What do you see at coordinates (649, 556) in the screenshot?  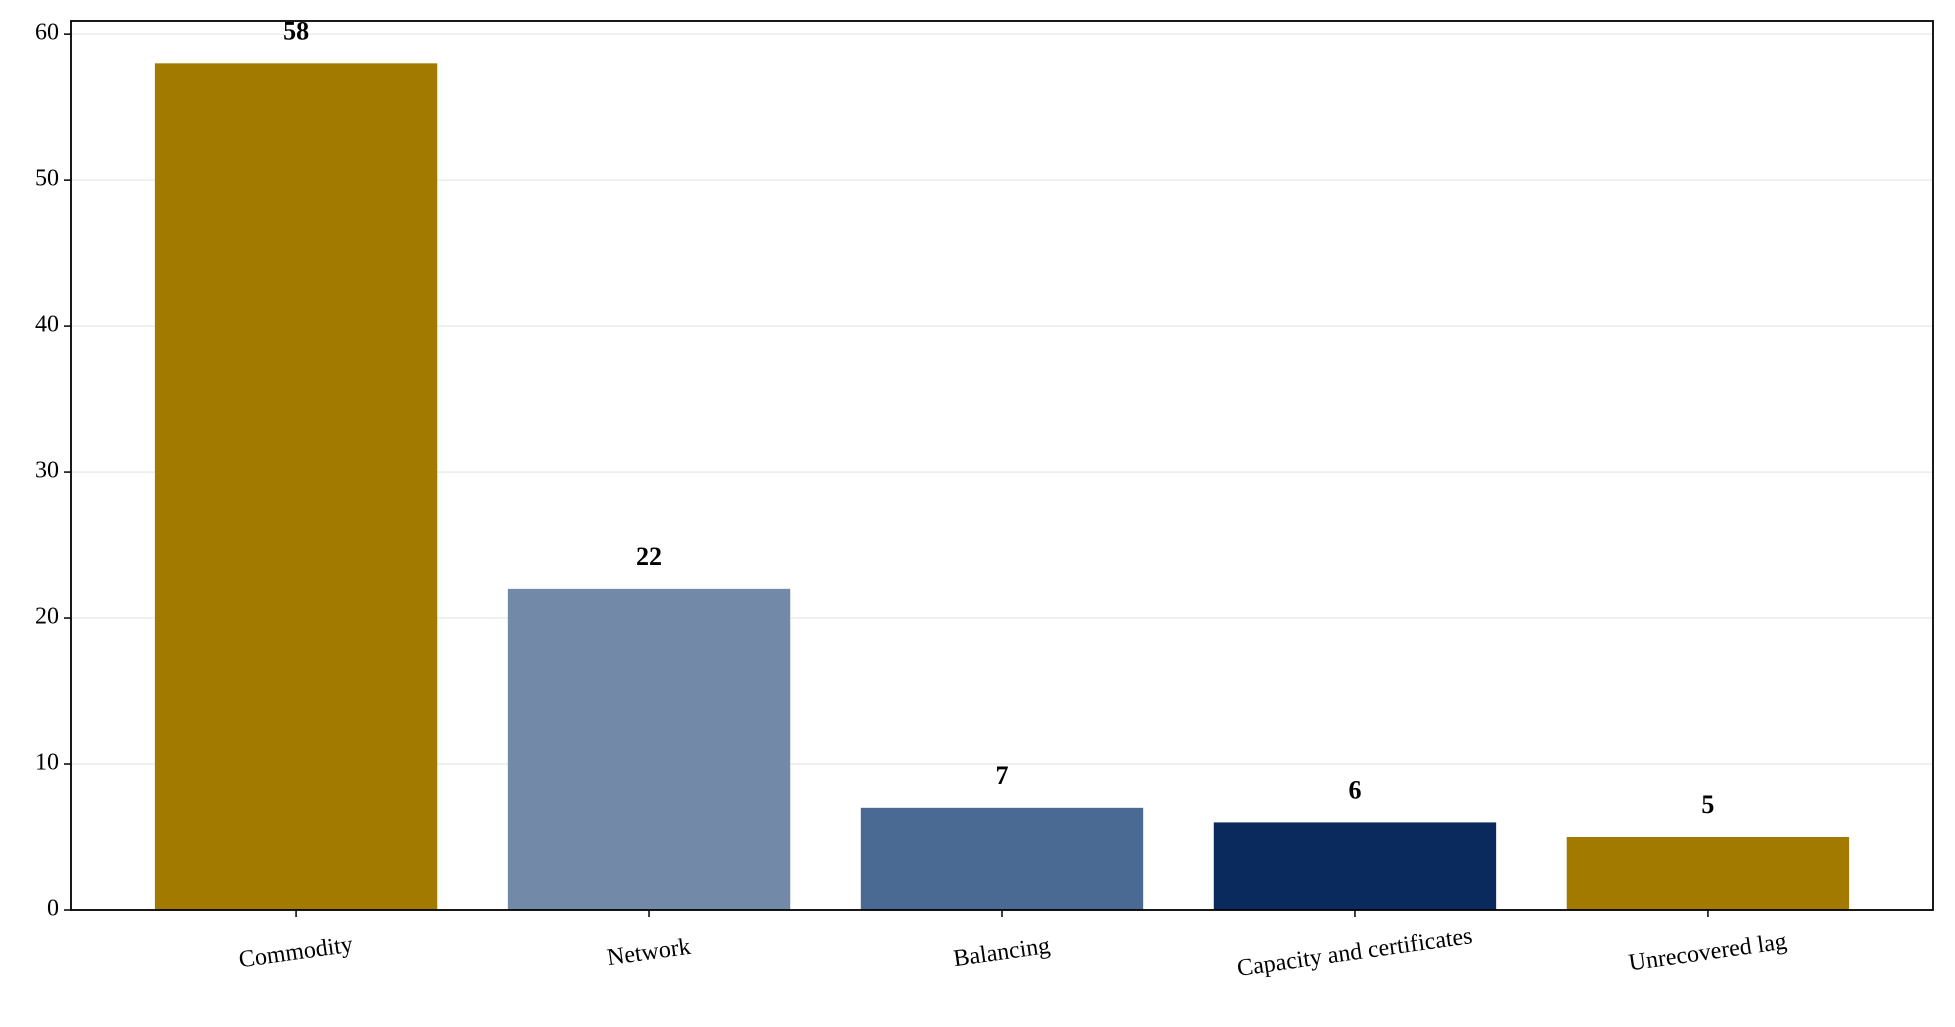 I see `value-label: 22` at bounding box center [649, 556].